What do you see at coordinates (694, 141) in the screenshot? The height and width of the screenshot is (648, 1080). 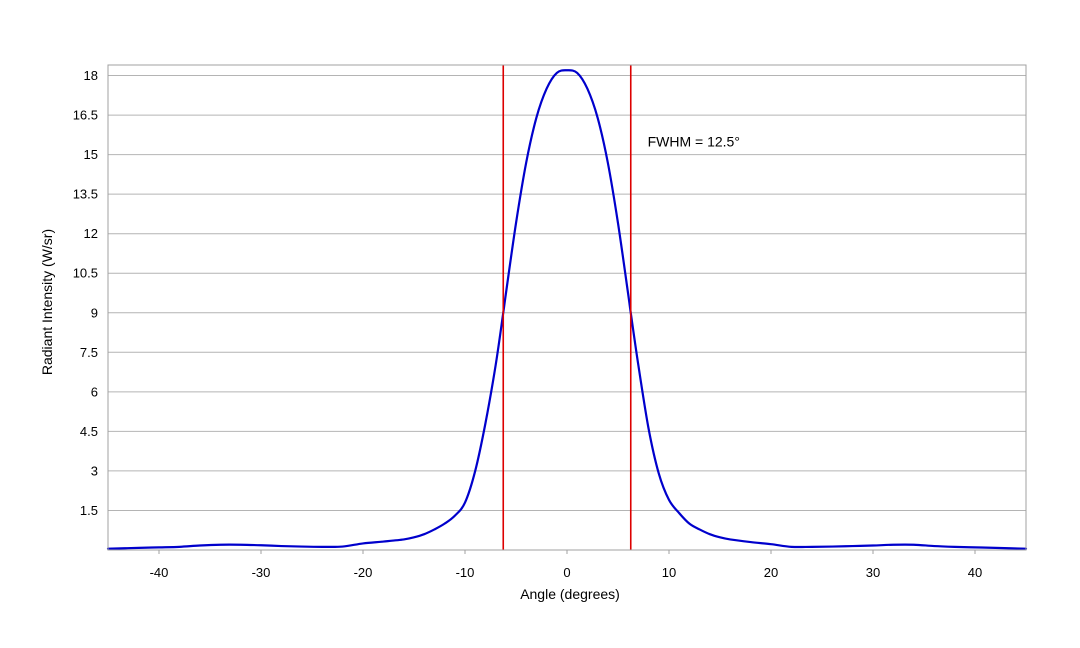 I see `fwhm-annotation: FWHM = 12.5°` at bounding box center [694, 141].